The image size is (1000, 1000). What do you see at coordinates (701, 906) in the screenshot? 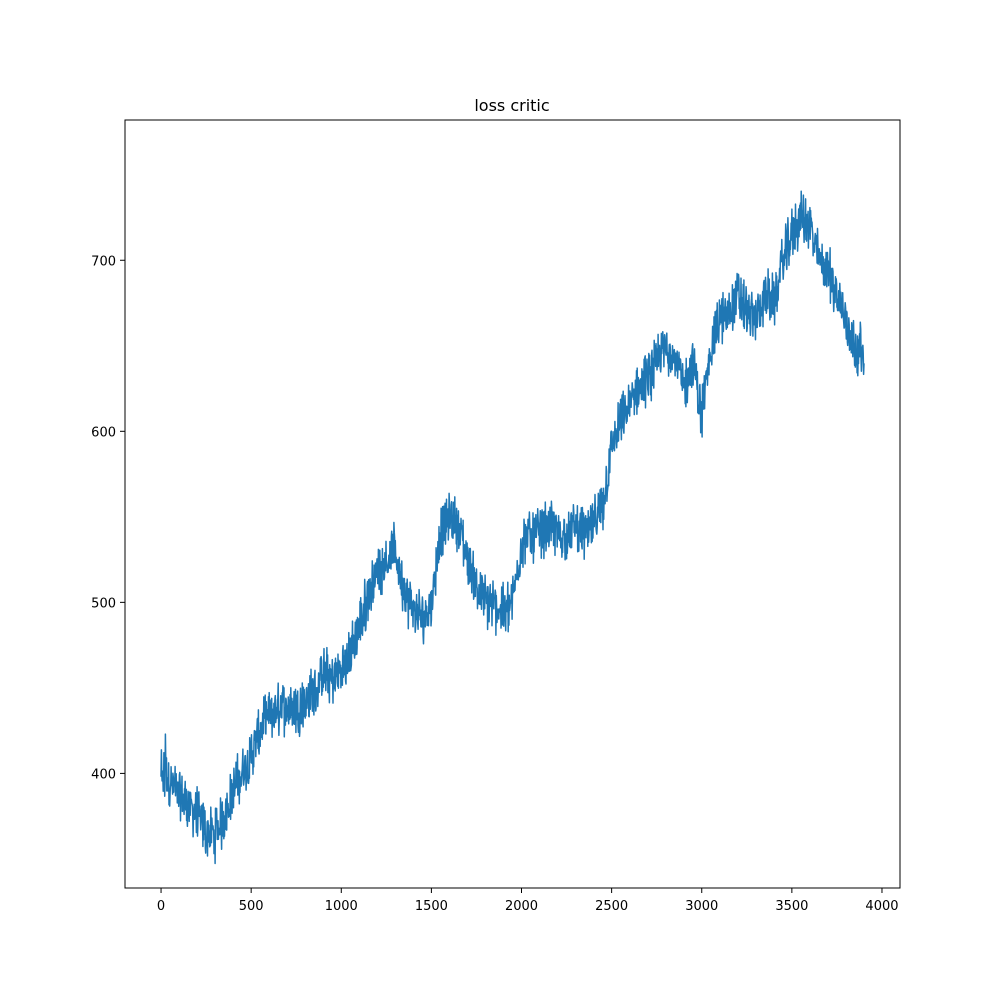
I see `x-tick-label: 3000` at bounding box center [701, 906].